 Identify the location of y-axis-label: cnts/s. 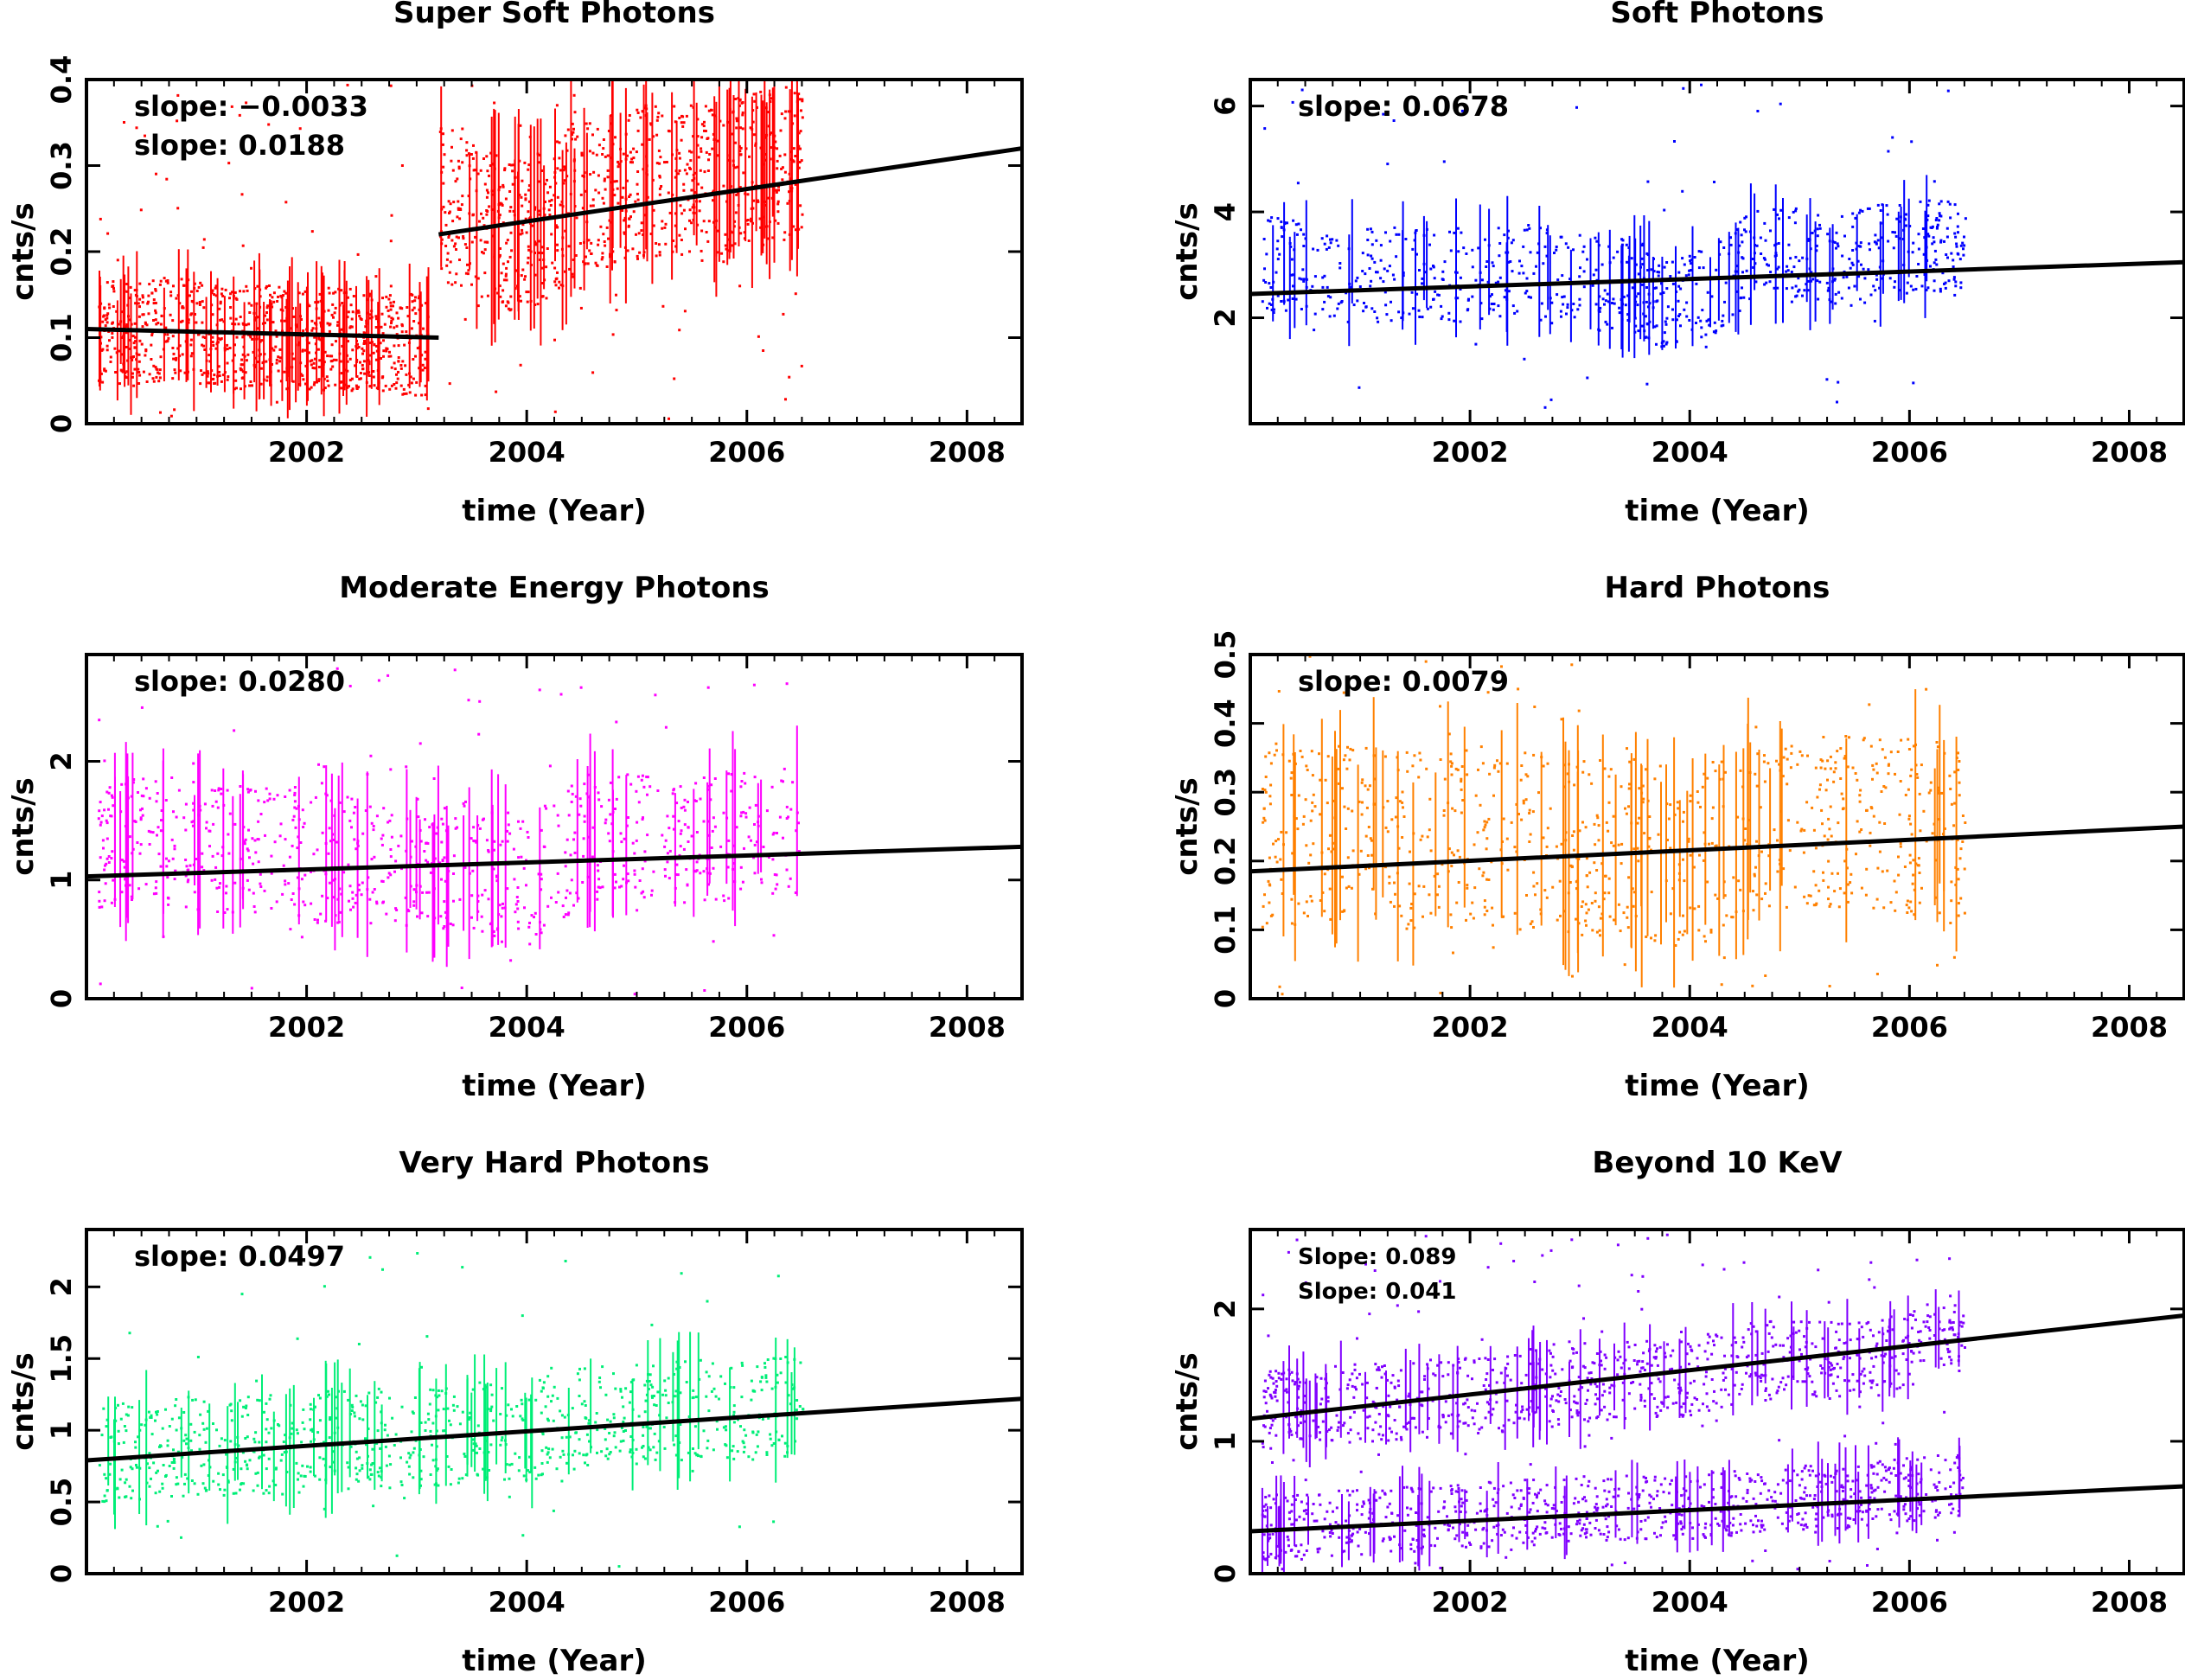
(23, 826).